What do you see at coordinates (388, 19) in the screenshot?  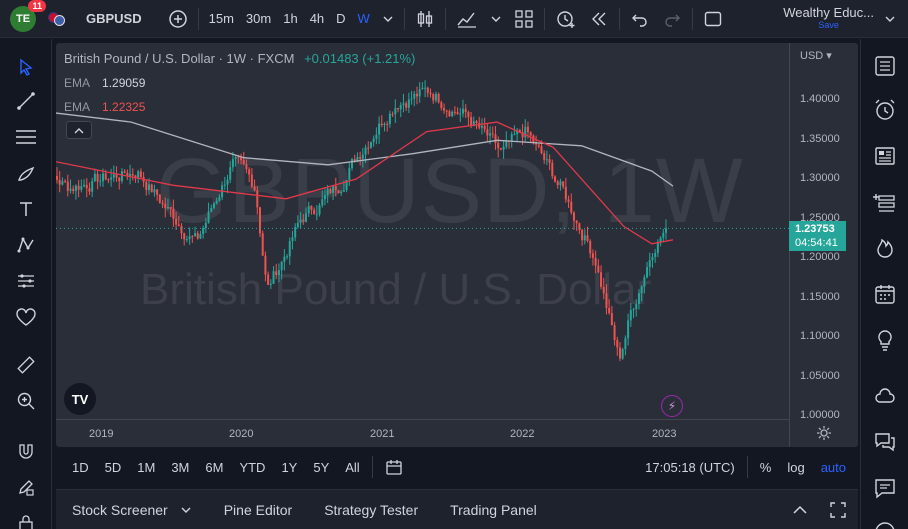 I see `interval-dropdown-button` at bounding box center [388, 19].